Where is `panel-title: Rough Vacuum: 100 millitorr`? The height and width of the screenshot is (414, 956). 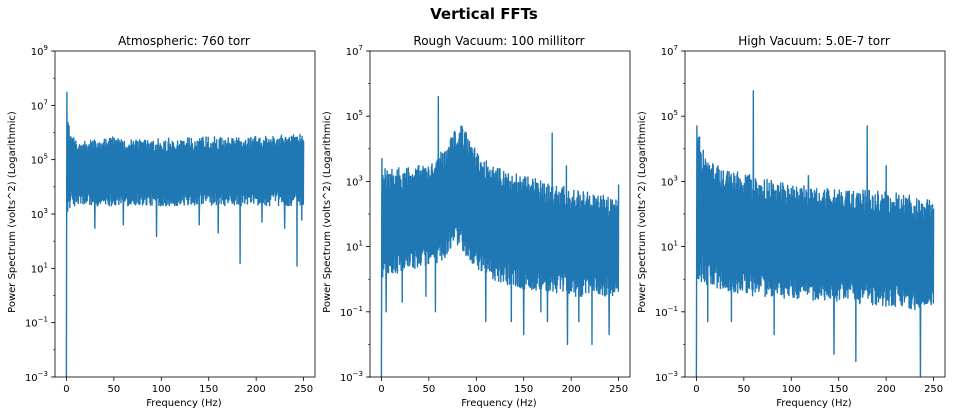 panel-title: Rough Vacuum: 100 millitorr is located at coordinates (498, 41).